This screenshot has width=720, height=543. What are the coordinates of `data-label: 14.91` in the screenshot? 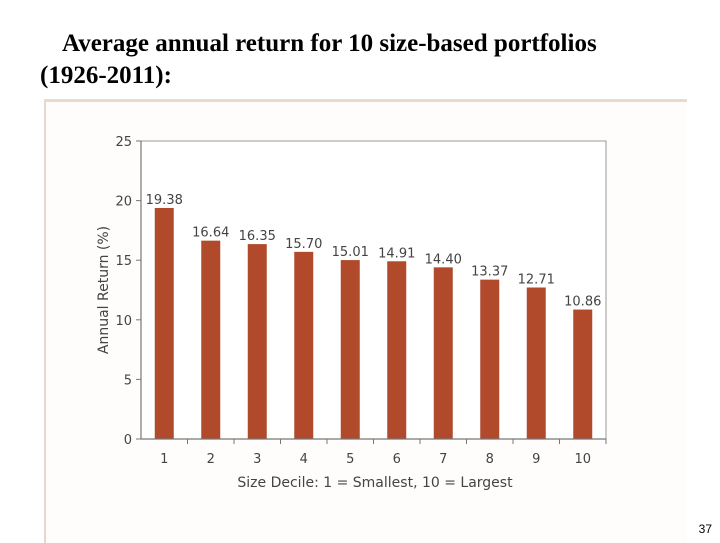 It's located at (396, 253).